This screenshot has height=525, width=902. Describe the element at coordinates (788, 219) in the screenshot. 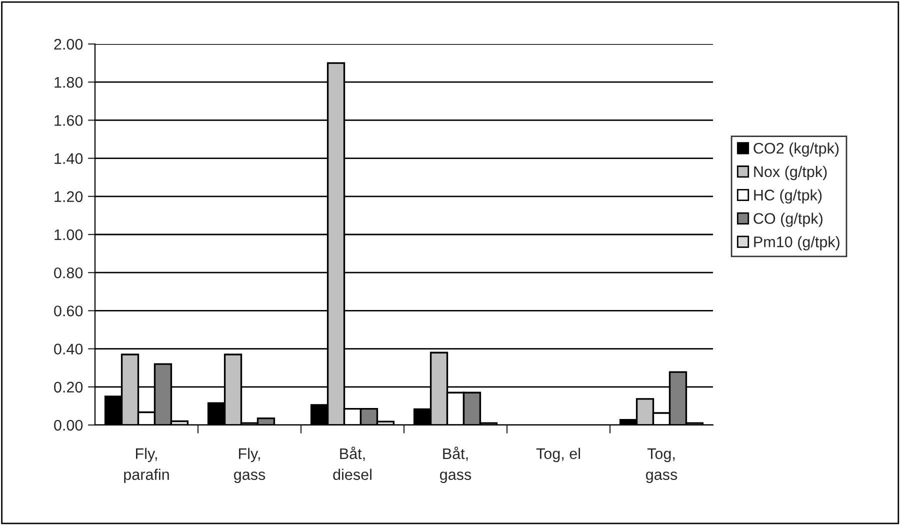

I see `legend-label: CO (g/tpk)` at that location.